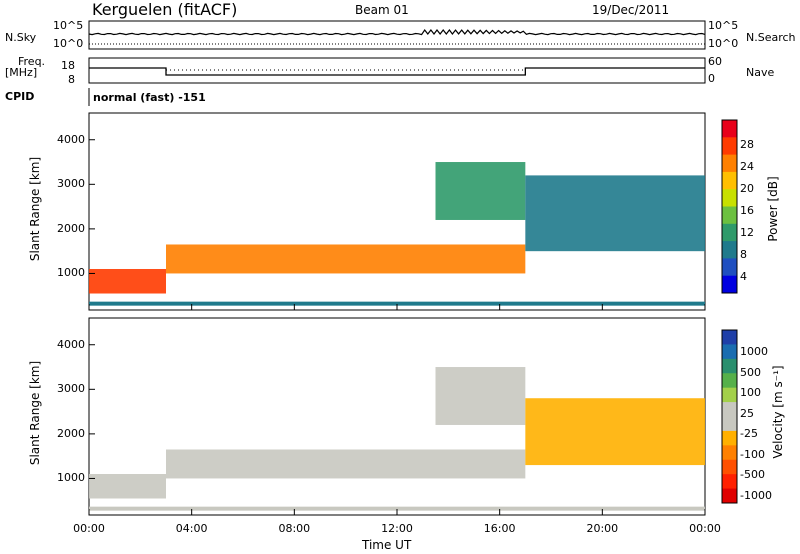 The image size is (800, 554). Describe the element at coordinates (715, 61) in the screenshot. I see `nave-top-tick: 60` at that location.